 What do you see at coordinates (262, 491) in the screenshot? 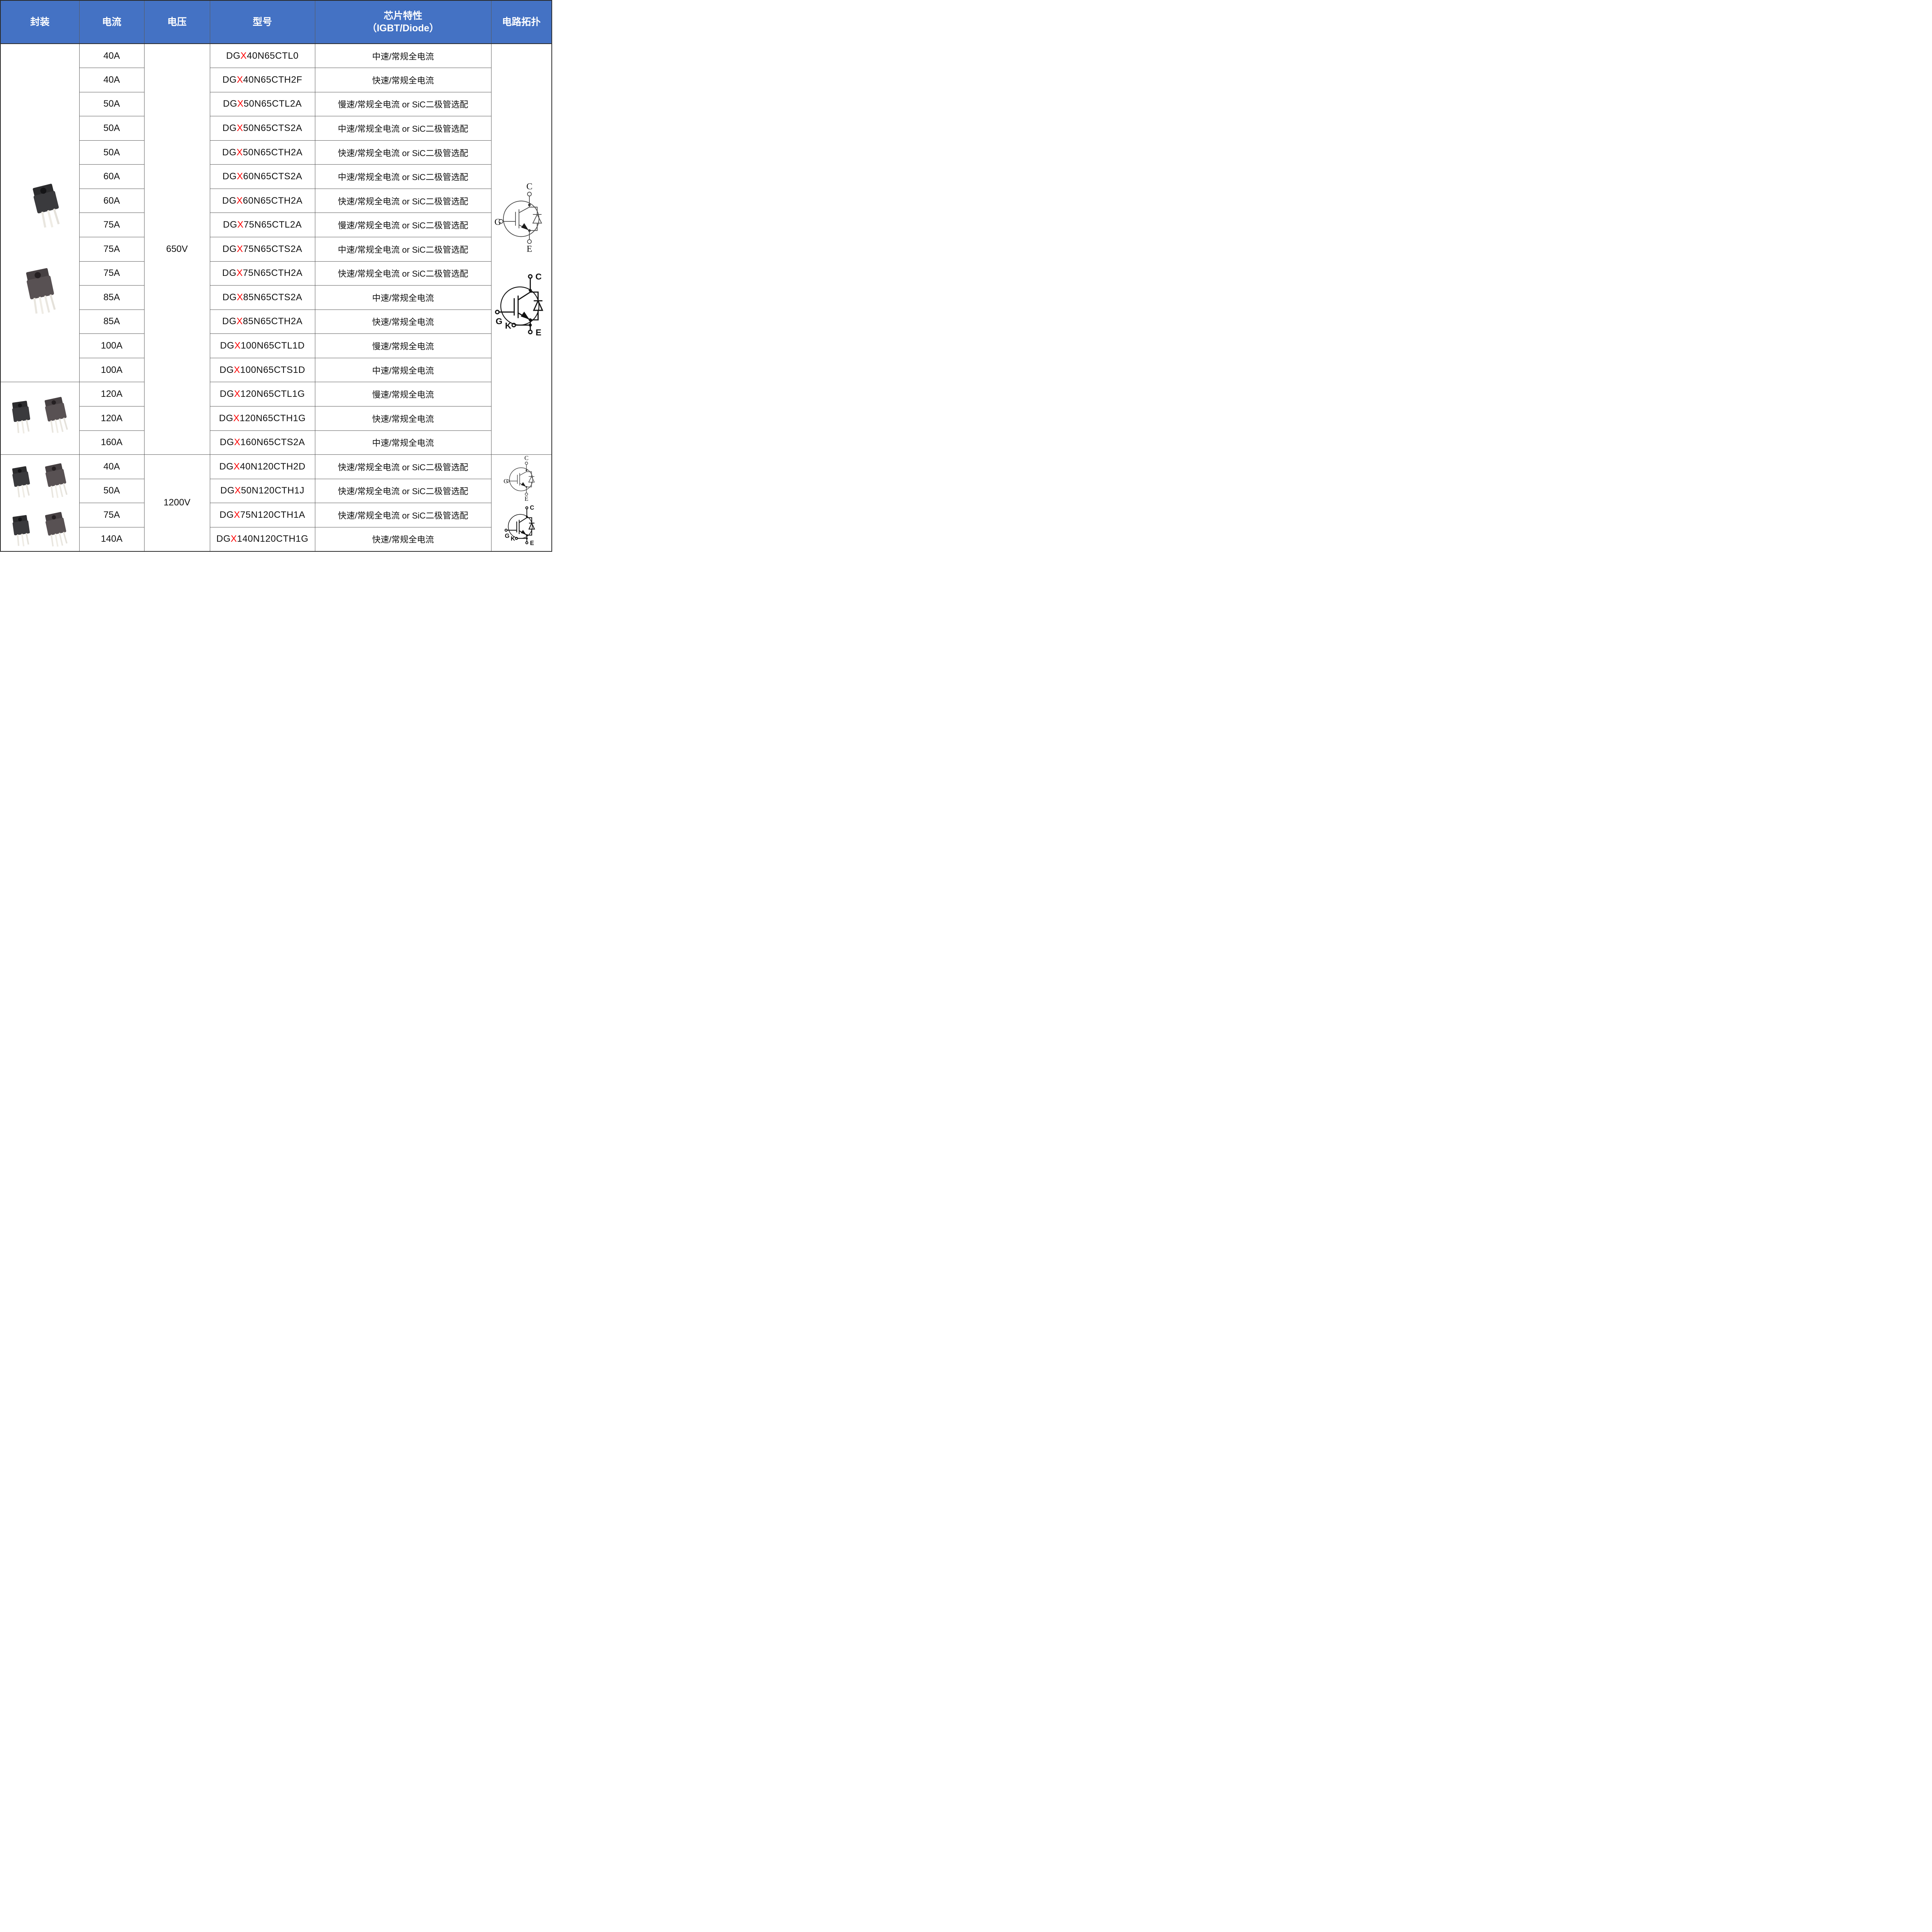
I see `model-cell: DGX50N120CTH1J` at bounding box center [262, 491].